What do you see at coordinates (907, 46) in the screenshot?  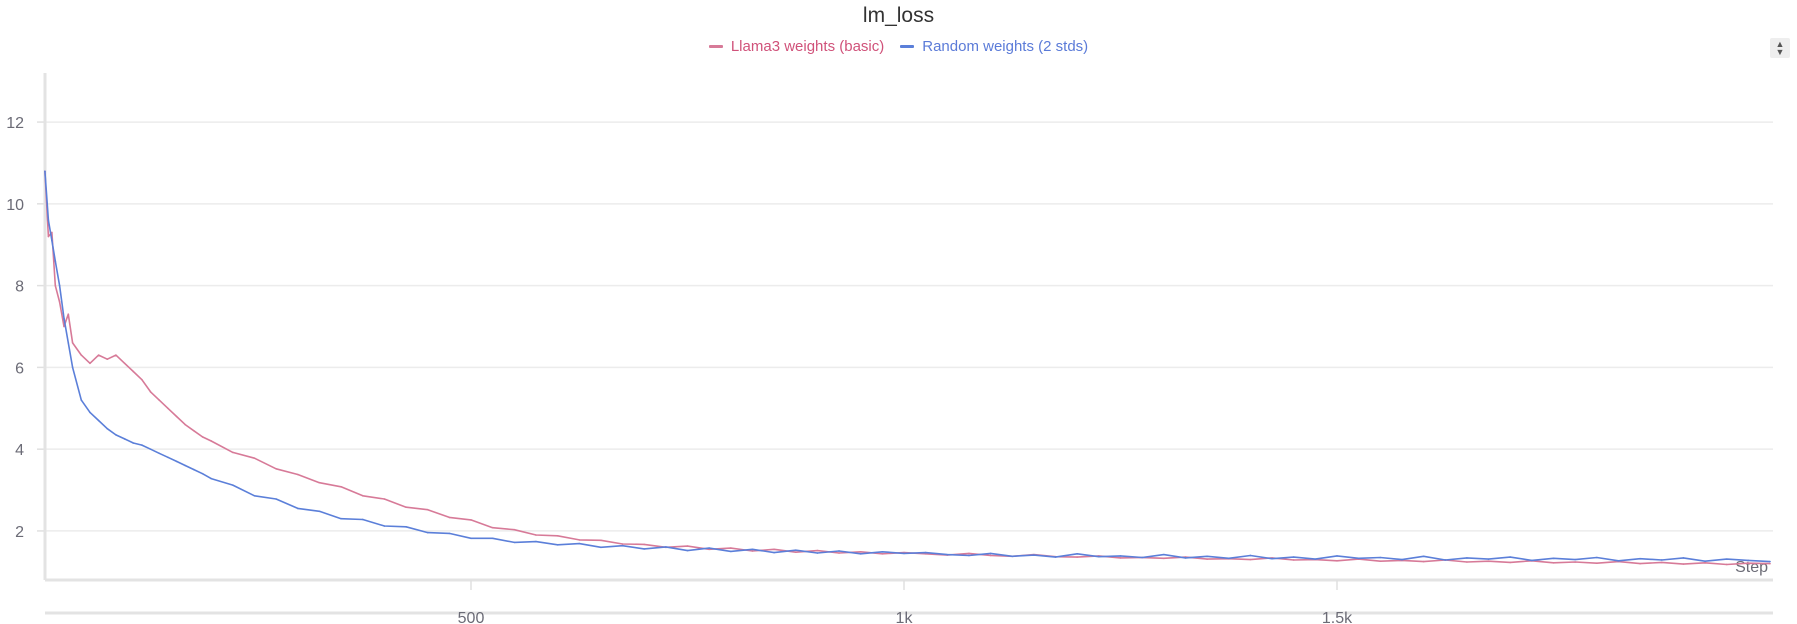 I see `legend-swatch-random` at bounding box center [907, 46].